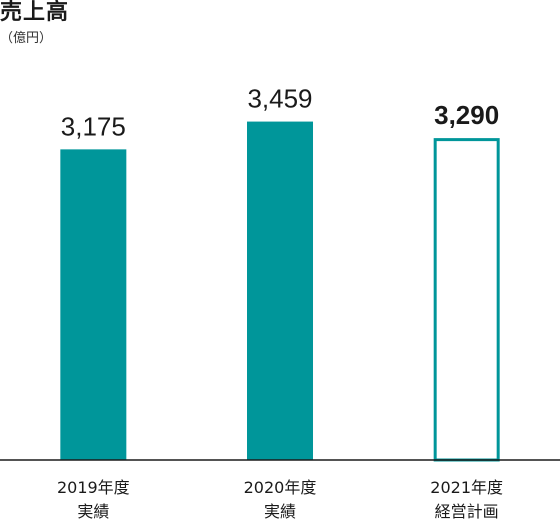  What do you see at coordinates (279, 99) in the screenshot?
I see `value-label-2: 3,459` at bounding box center [279, 99].